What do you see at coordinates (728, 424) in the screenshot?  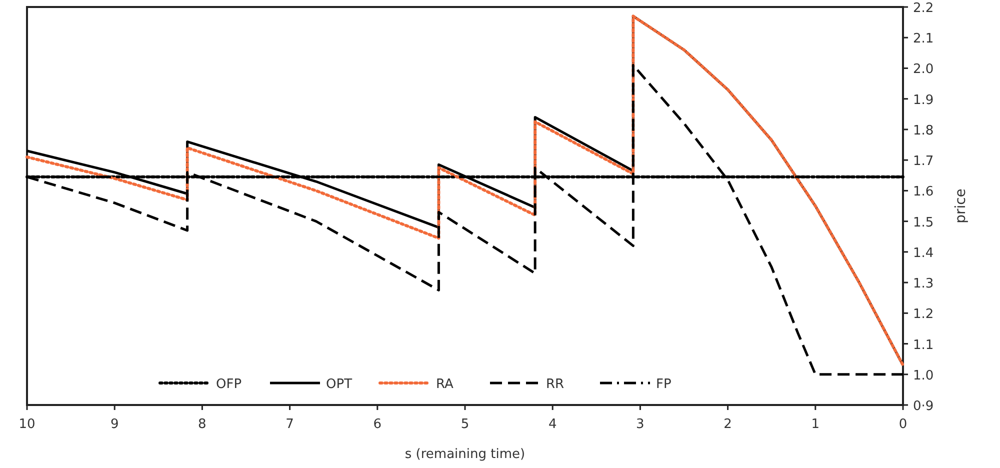 I see `x-tick-label: 2` at bounding box center [728, 424].